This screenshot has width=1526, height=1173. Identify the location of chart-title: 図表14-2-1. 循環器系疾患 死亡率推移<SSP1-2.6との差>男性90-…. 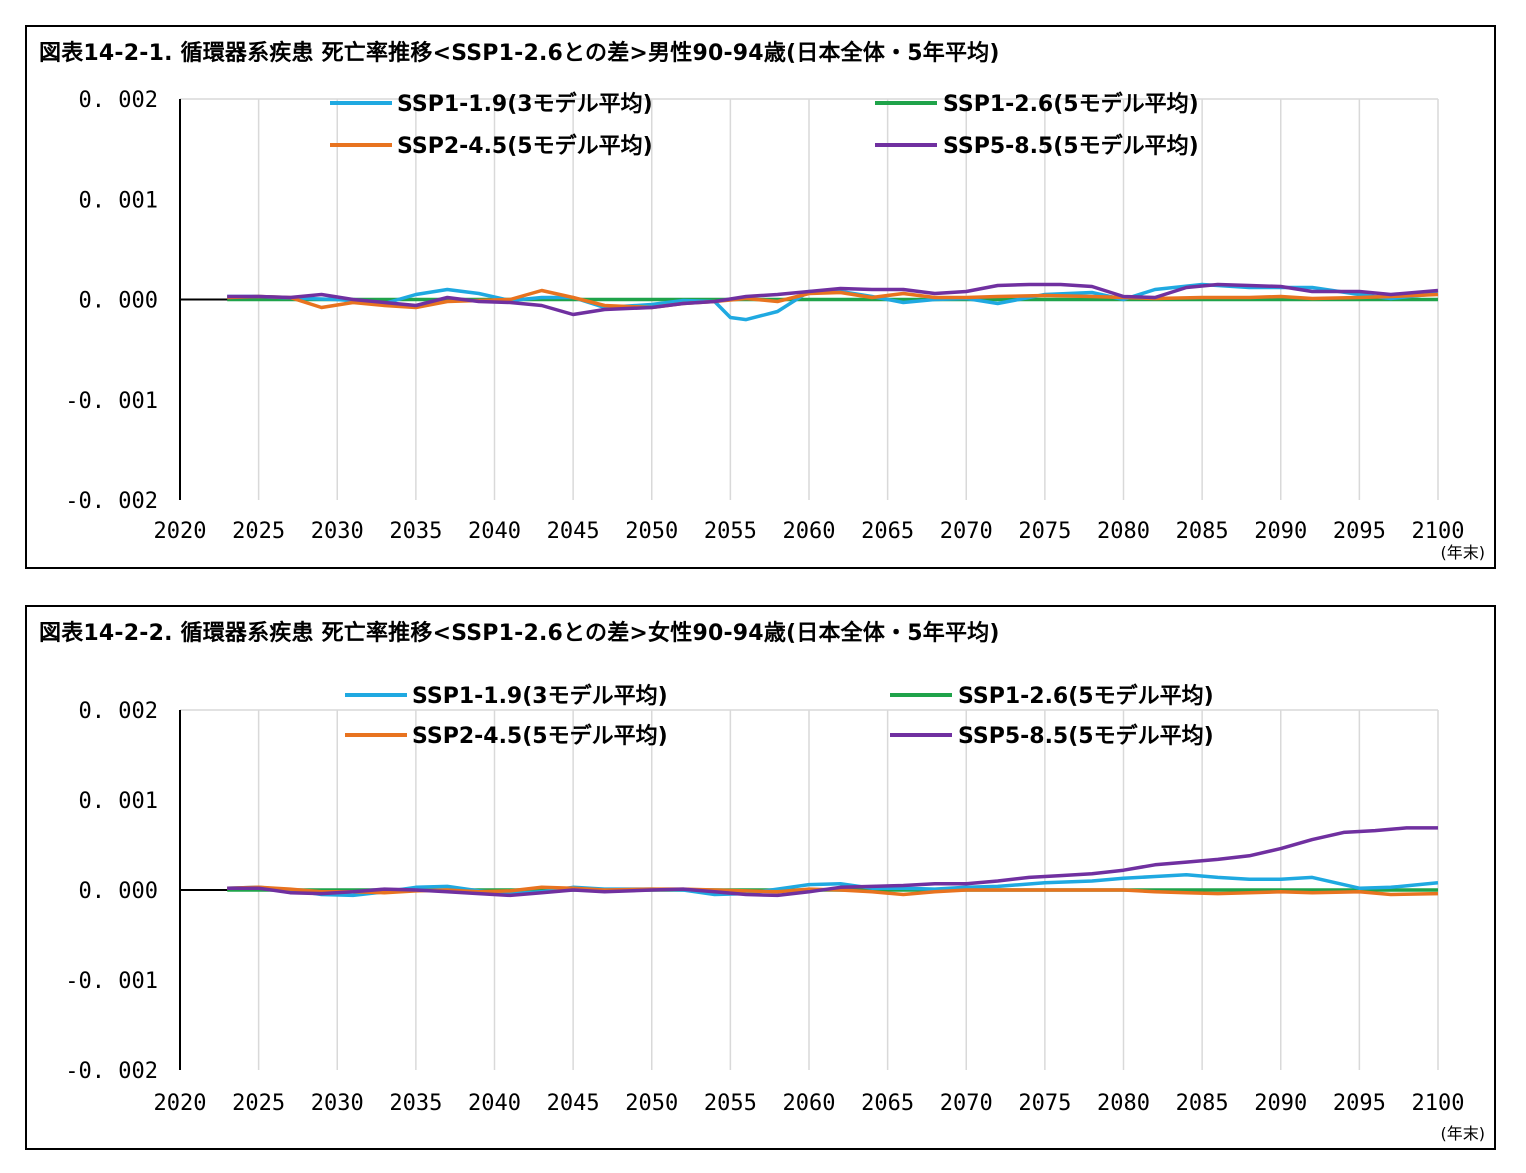
(519, 53).